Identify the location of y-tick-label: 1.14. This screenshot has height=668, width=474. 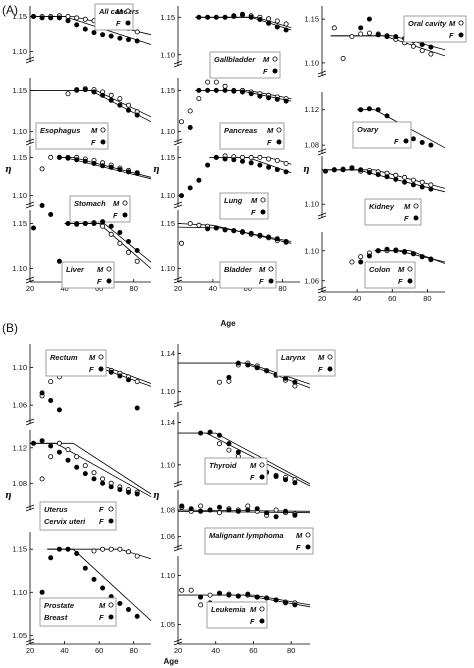
(167, 353).